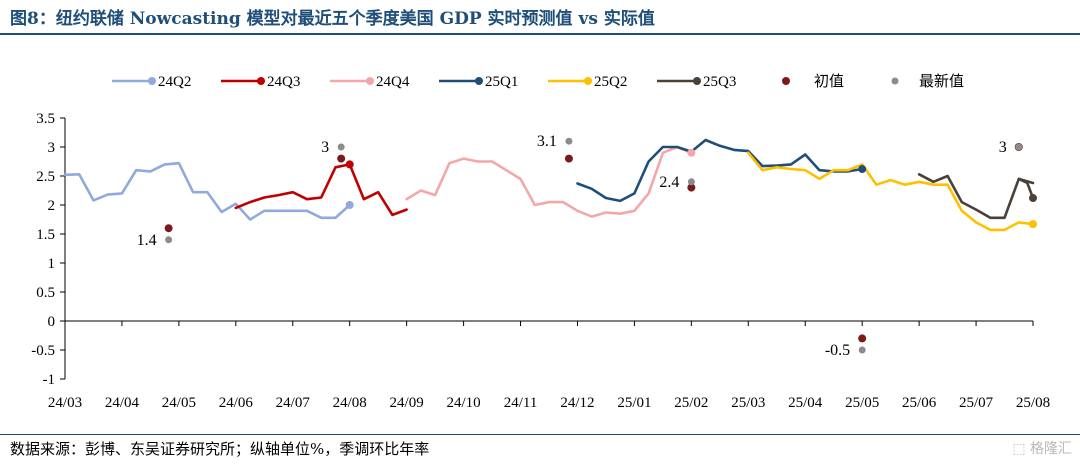  I want to click on endpoint-marker-24q3, so click(349, 164).